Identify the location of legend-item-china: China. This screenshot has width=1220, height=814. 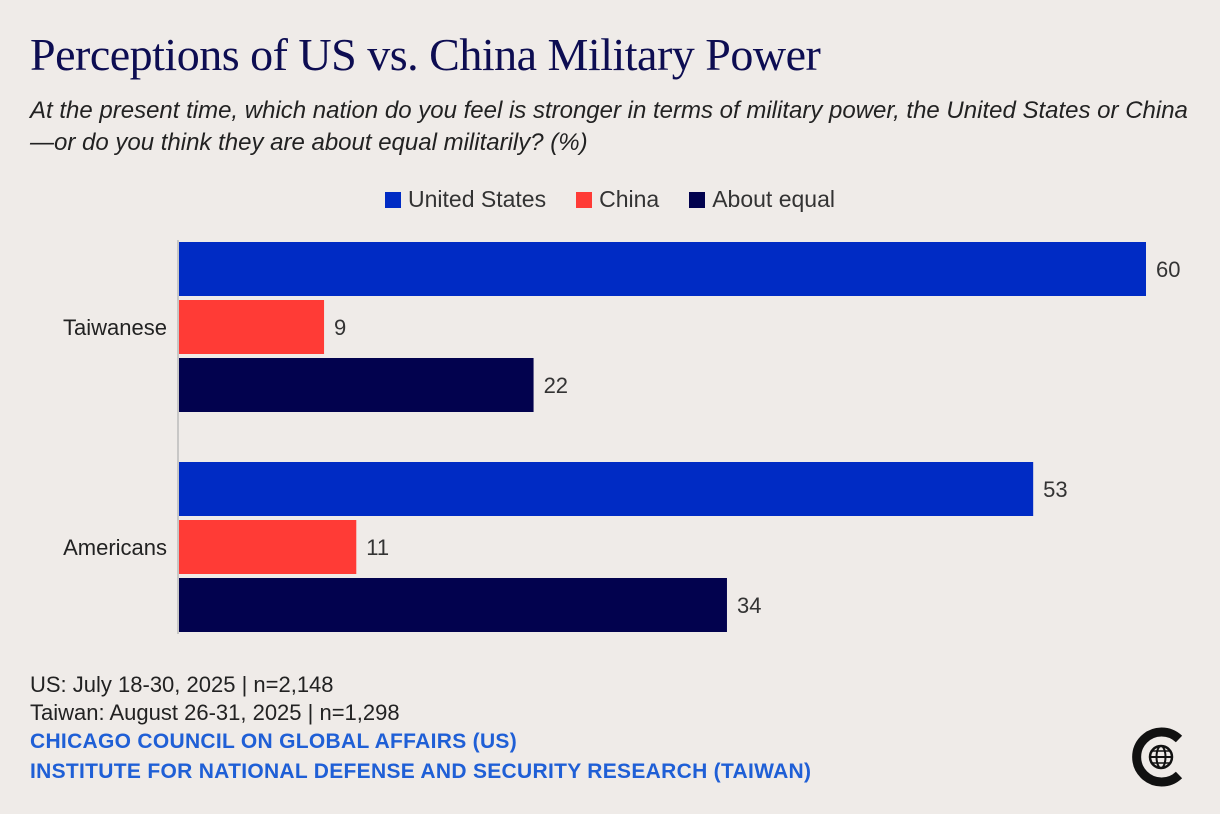
(617, 199).